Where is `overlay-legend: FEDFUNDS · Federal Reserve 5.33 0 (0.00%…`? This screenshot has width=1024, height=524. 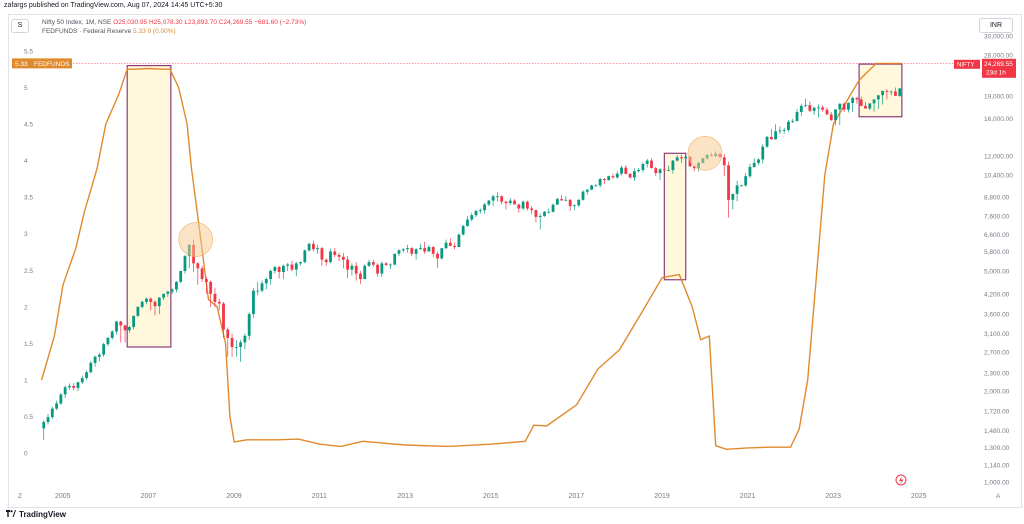
overlay-legend: FEDFUNDS · Federal Reserve 5.33 0 (0.00%… is located at coordinates (109, 31).